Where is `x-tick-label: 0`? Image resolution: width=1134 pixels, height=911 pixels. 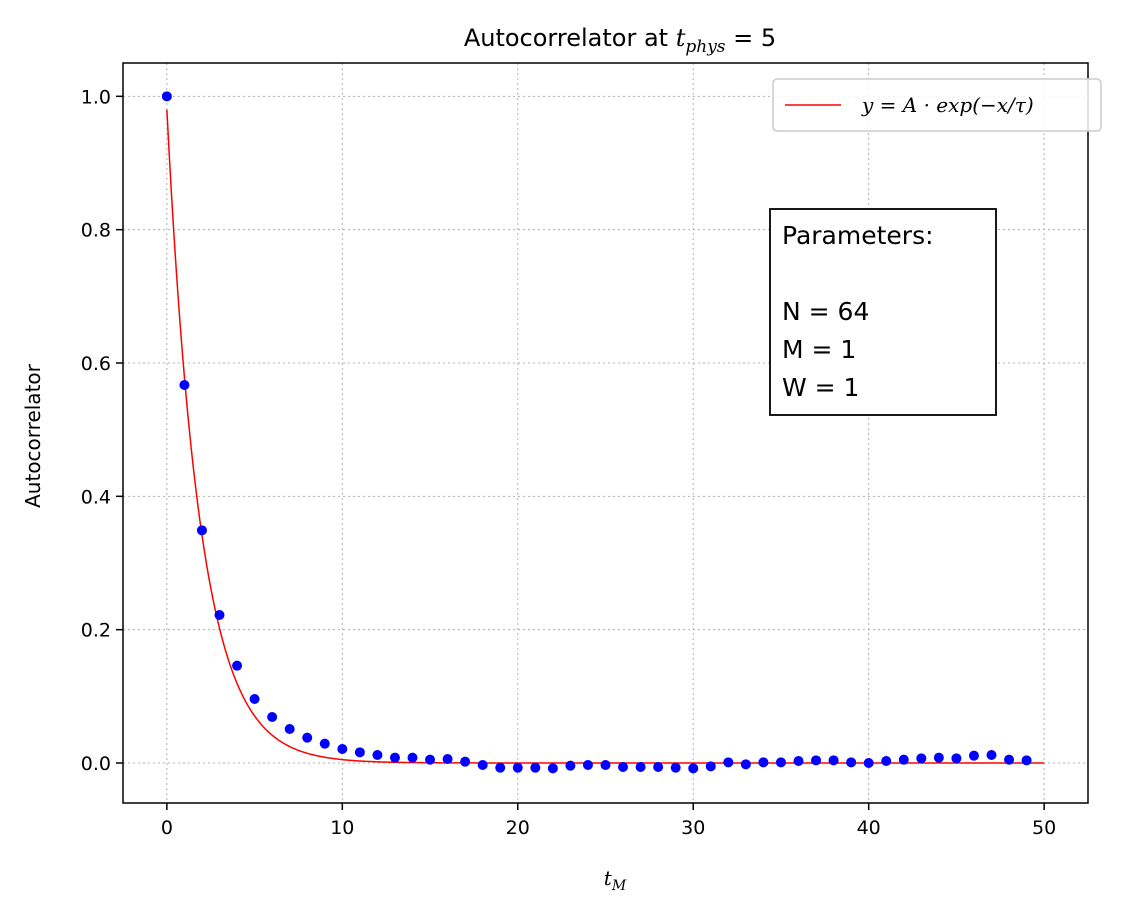
x-tick-label: 0 is located at coordinates (167, 828).